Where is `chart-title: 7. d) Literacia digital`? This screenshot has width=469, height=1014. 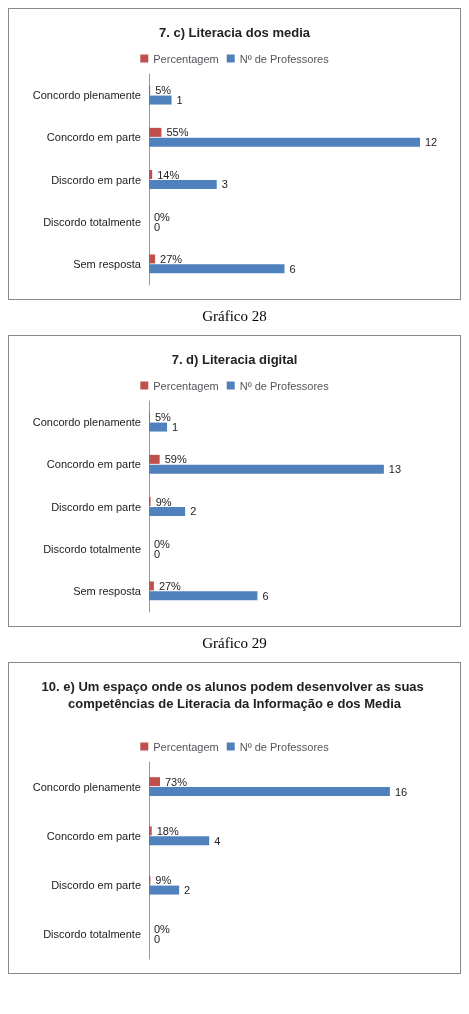
chart-title: 7. d) Literacia digital is located at coordinates (234, 359).